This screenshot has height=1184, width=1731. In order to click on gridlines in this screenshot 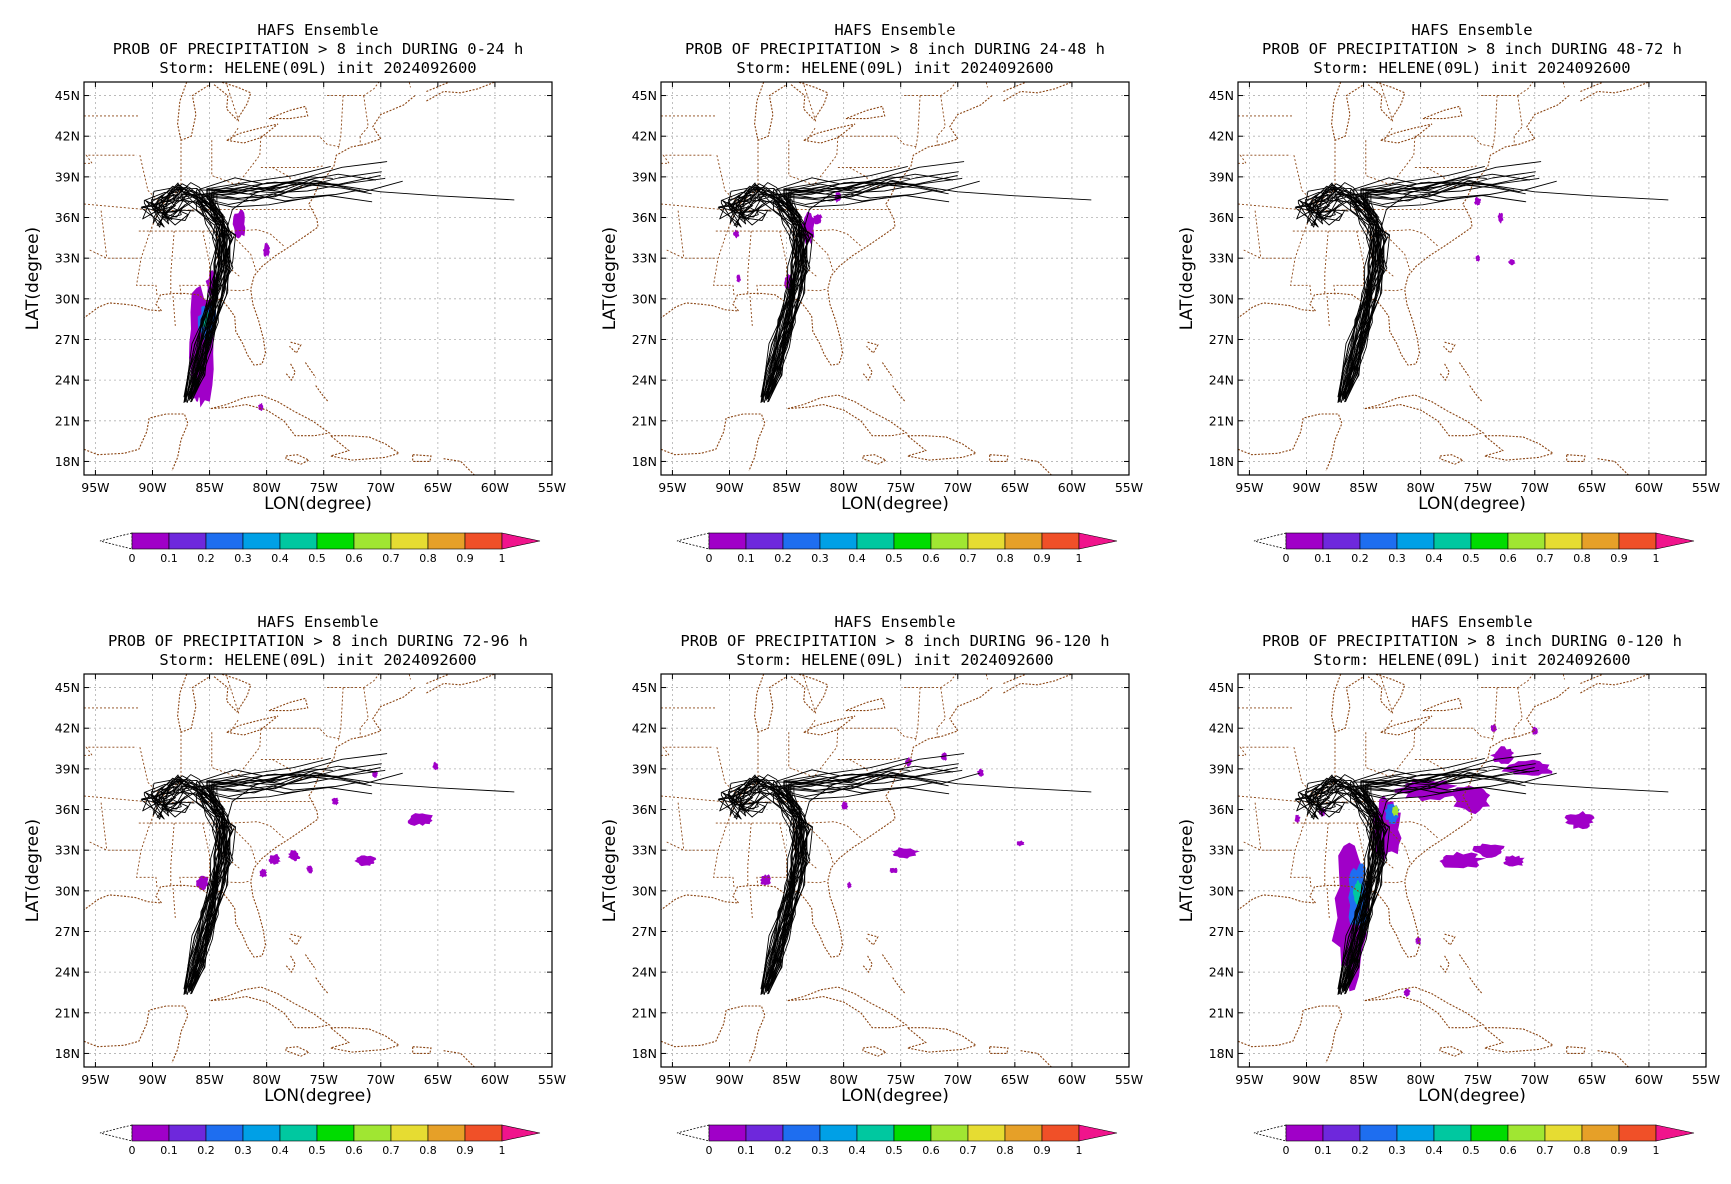, I will do `click(895, 278)`.